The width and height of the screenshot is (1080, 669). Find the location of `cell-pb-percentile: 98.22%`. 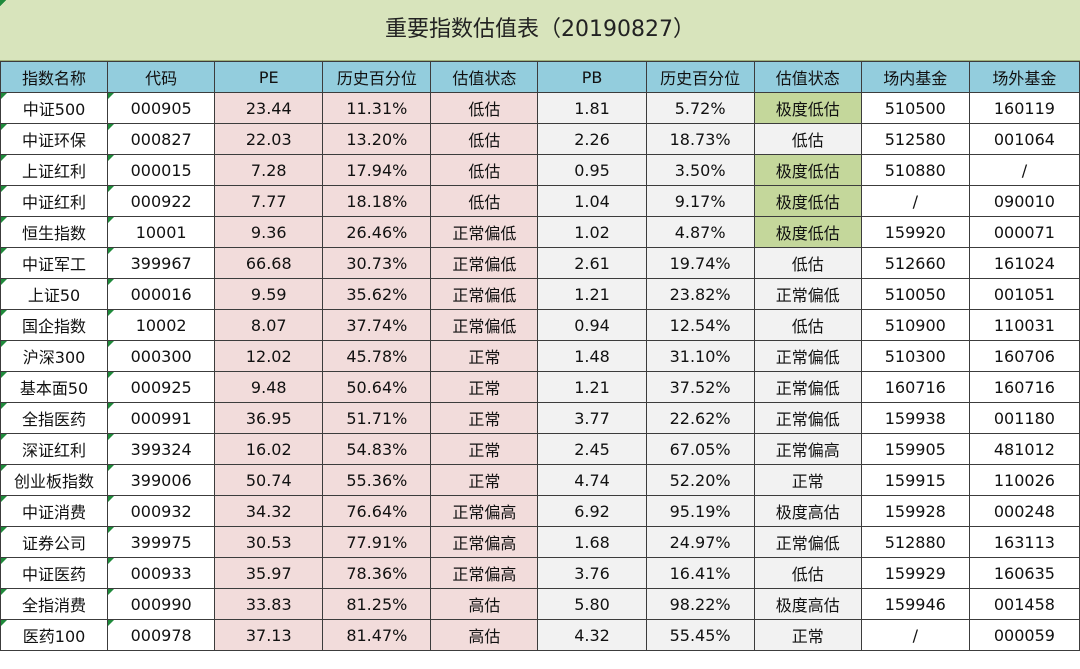

cell-pb-percentile: 98.22% is located at coordinates (700, 604).